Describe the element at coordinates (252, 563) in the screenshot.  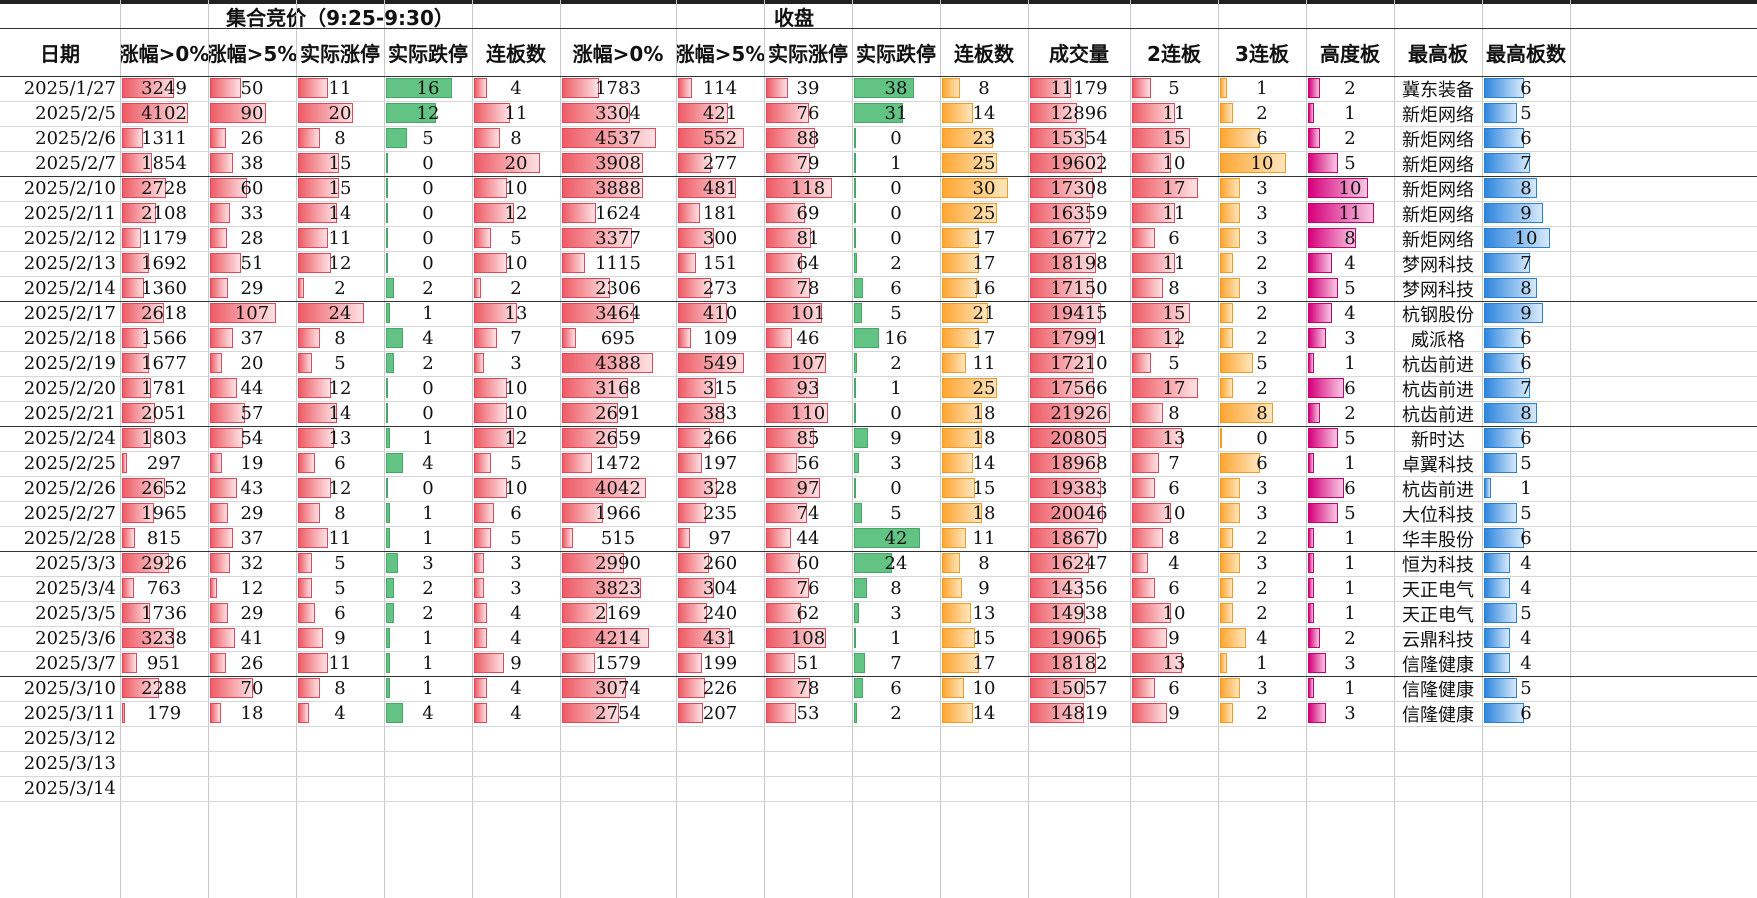
I see `data-cell: 32` at that location.